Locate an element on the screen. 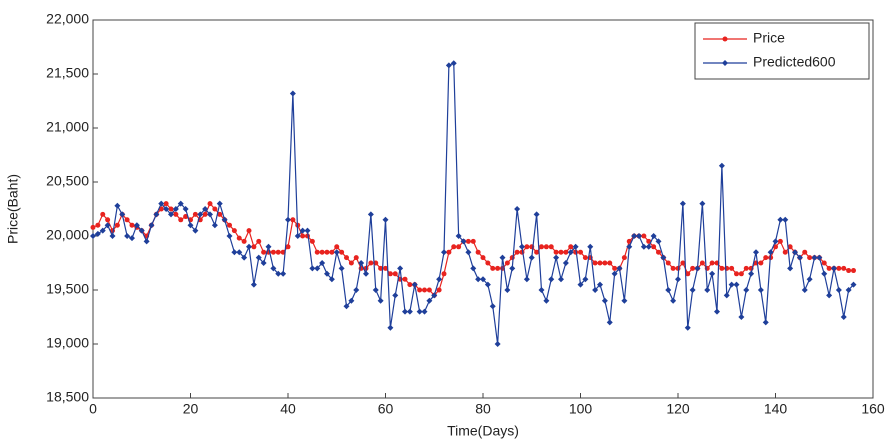 The image size is (890, 442). x-tick-label: 100 is located at coordinates (581, 409).